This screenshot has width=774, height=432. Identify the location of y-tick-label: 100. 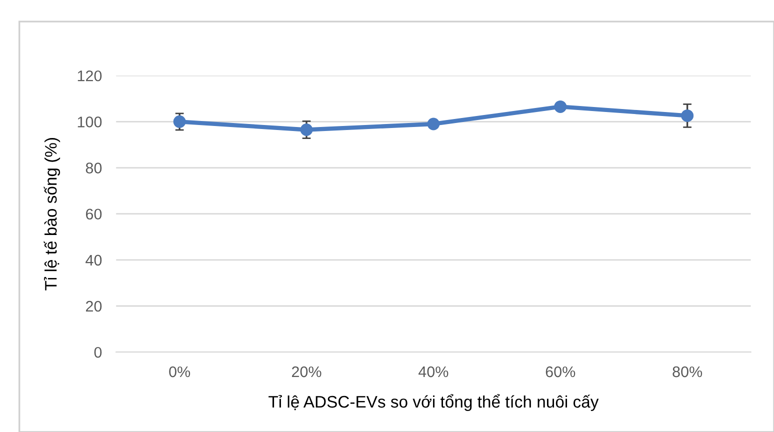
(90, 122).